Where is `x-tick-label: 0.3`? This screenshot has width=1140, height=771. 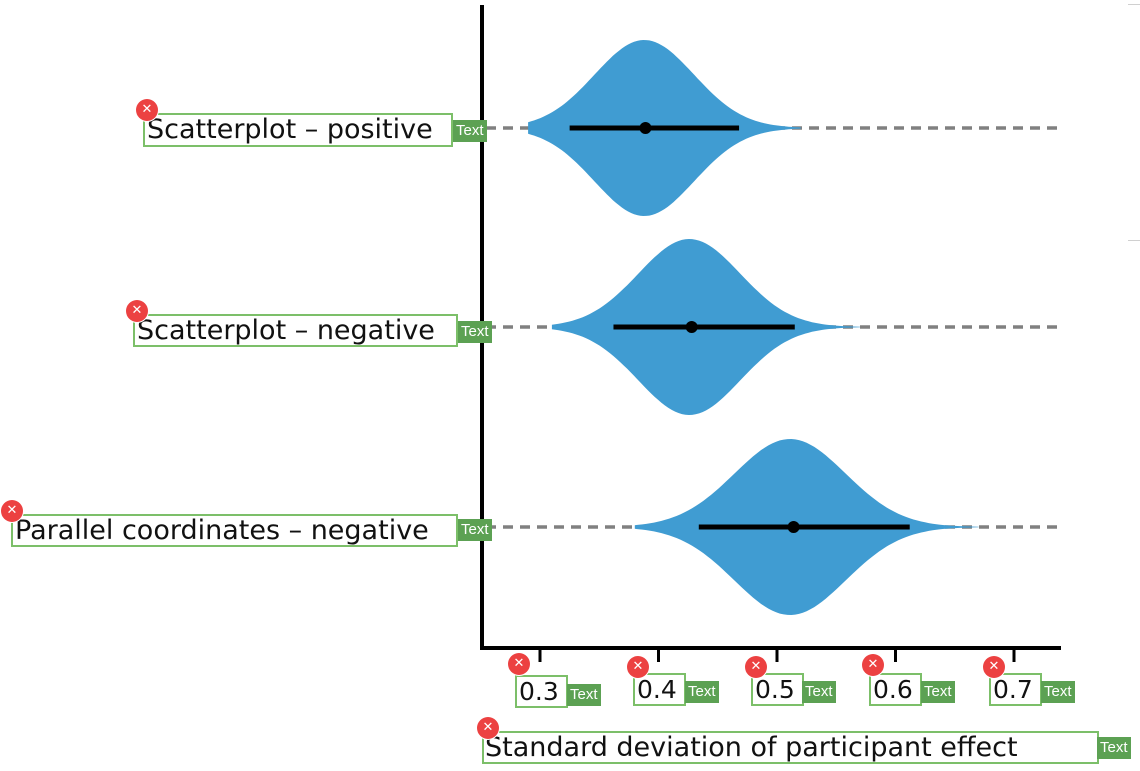
x-tick-label: 0.3 is located at coordinates (541, 691).